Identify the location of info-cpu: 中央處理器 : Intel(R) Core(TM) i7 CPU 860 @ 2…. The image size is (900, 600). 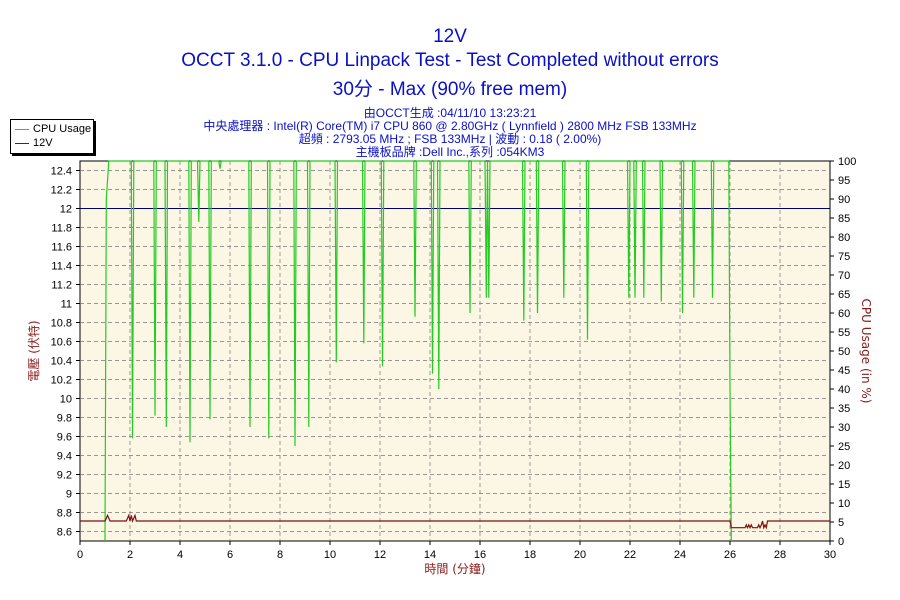
(450, 126).